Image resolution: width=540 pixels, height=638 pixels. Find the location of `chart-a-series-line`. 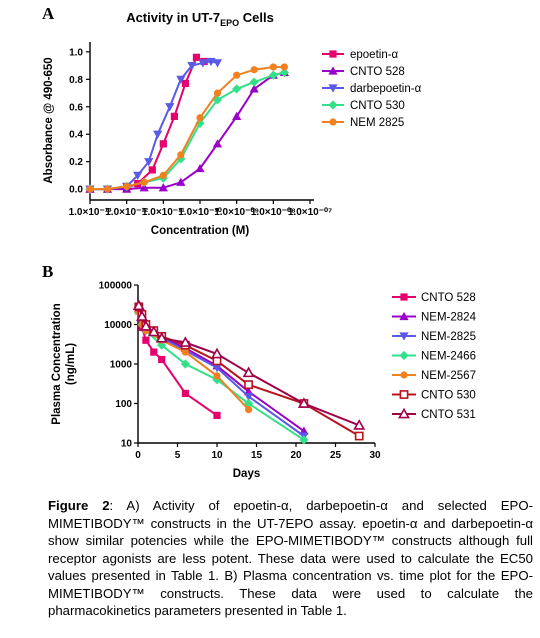

chart-a-series-line is located at coordinates (187, 131).